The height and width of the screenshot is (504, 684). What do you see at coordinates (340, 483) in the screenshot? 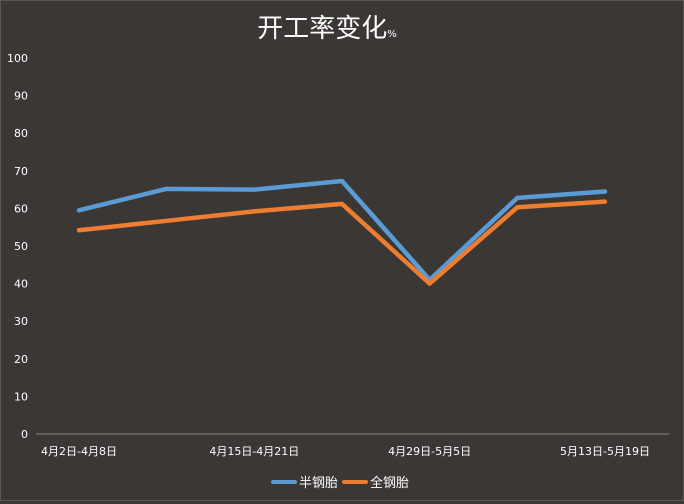
I see `legend: 半钢胎 全钢胎` at bounding box center [340, 483].